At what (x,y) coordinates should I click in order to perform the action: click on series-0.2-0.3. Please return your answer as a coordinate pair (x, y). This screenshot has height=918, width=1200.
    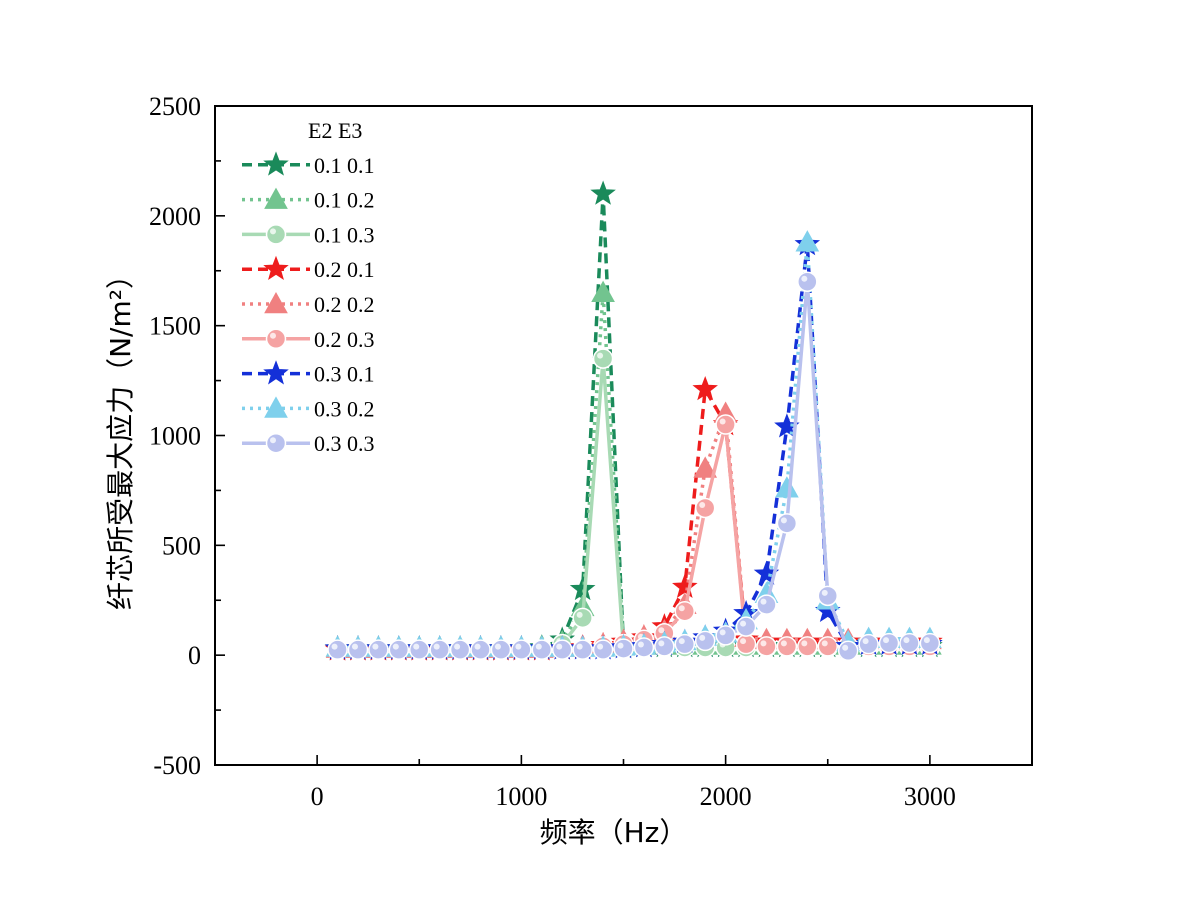
    Looking at the image, I should click on (634, 538).